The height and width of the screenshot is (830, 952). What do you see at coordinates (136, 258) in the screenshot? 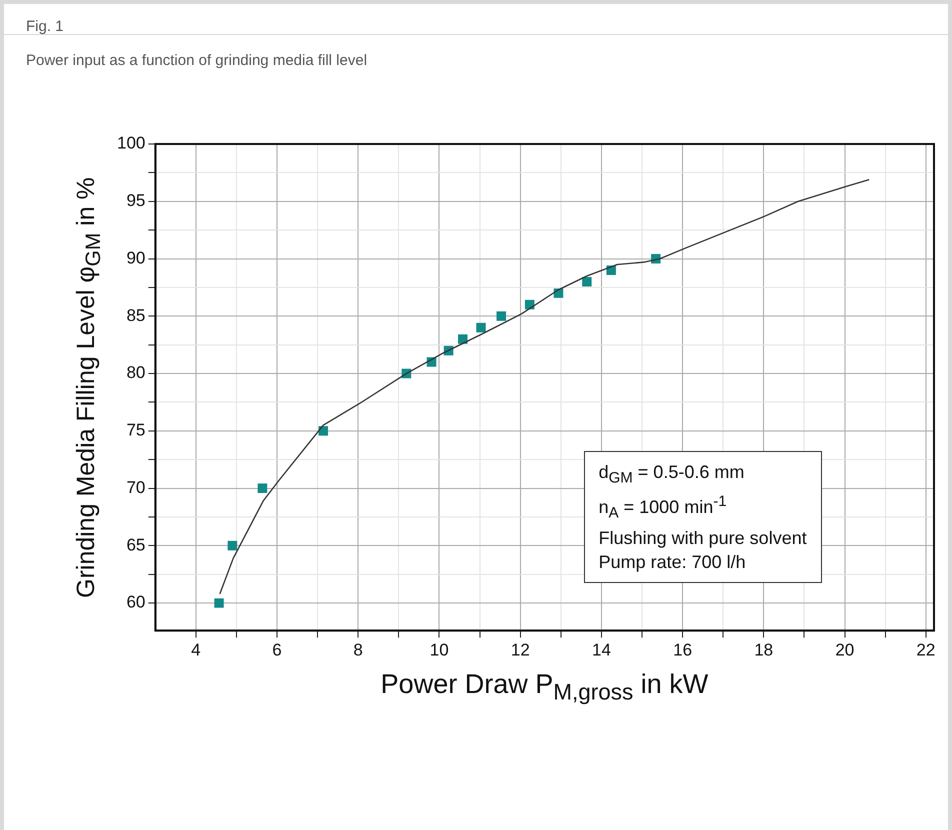
I see `y-tick-label: 90` at bounding box center [136, 258].